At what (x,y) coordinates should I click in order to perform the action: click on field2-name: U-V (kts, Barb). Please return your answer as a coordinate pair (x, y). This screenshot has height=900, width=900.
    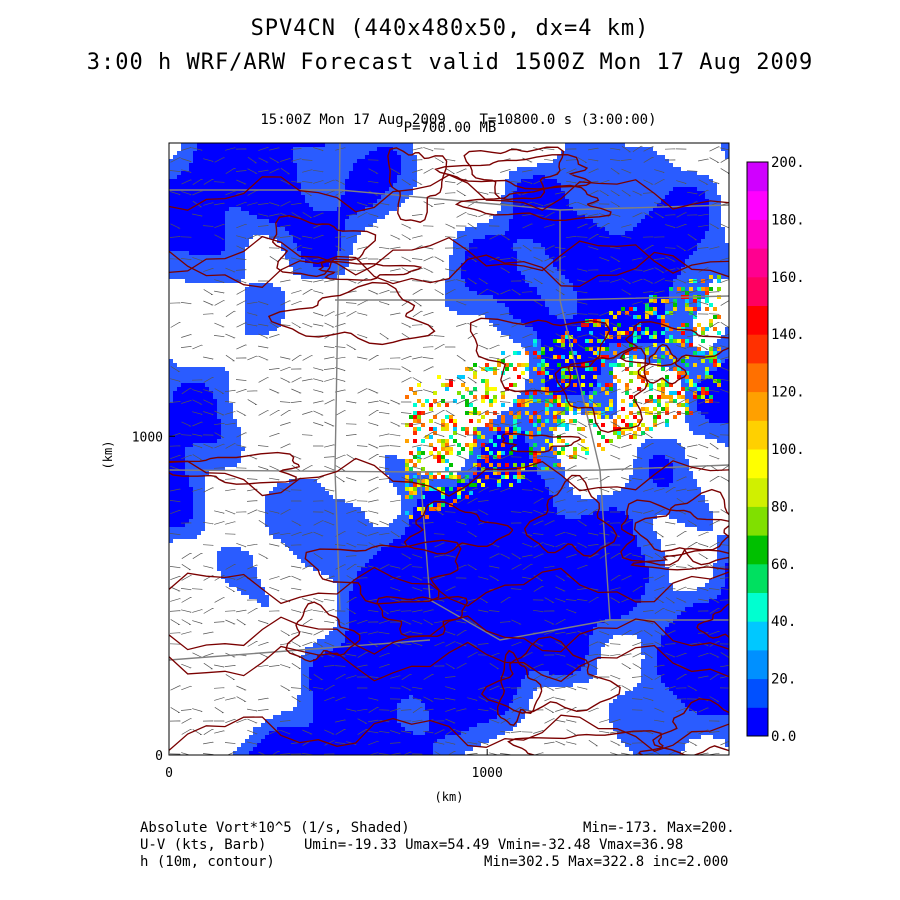
    Looking at the image, I should click on (203, 845).